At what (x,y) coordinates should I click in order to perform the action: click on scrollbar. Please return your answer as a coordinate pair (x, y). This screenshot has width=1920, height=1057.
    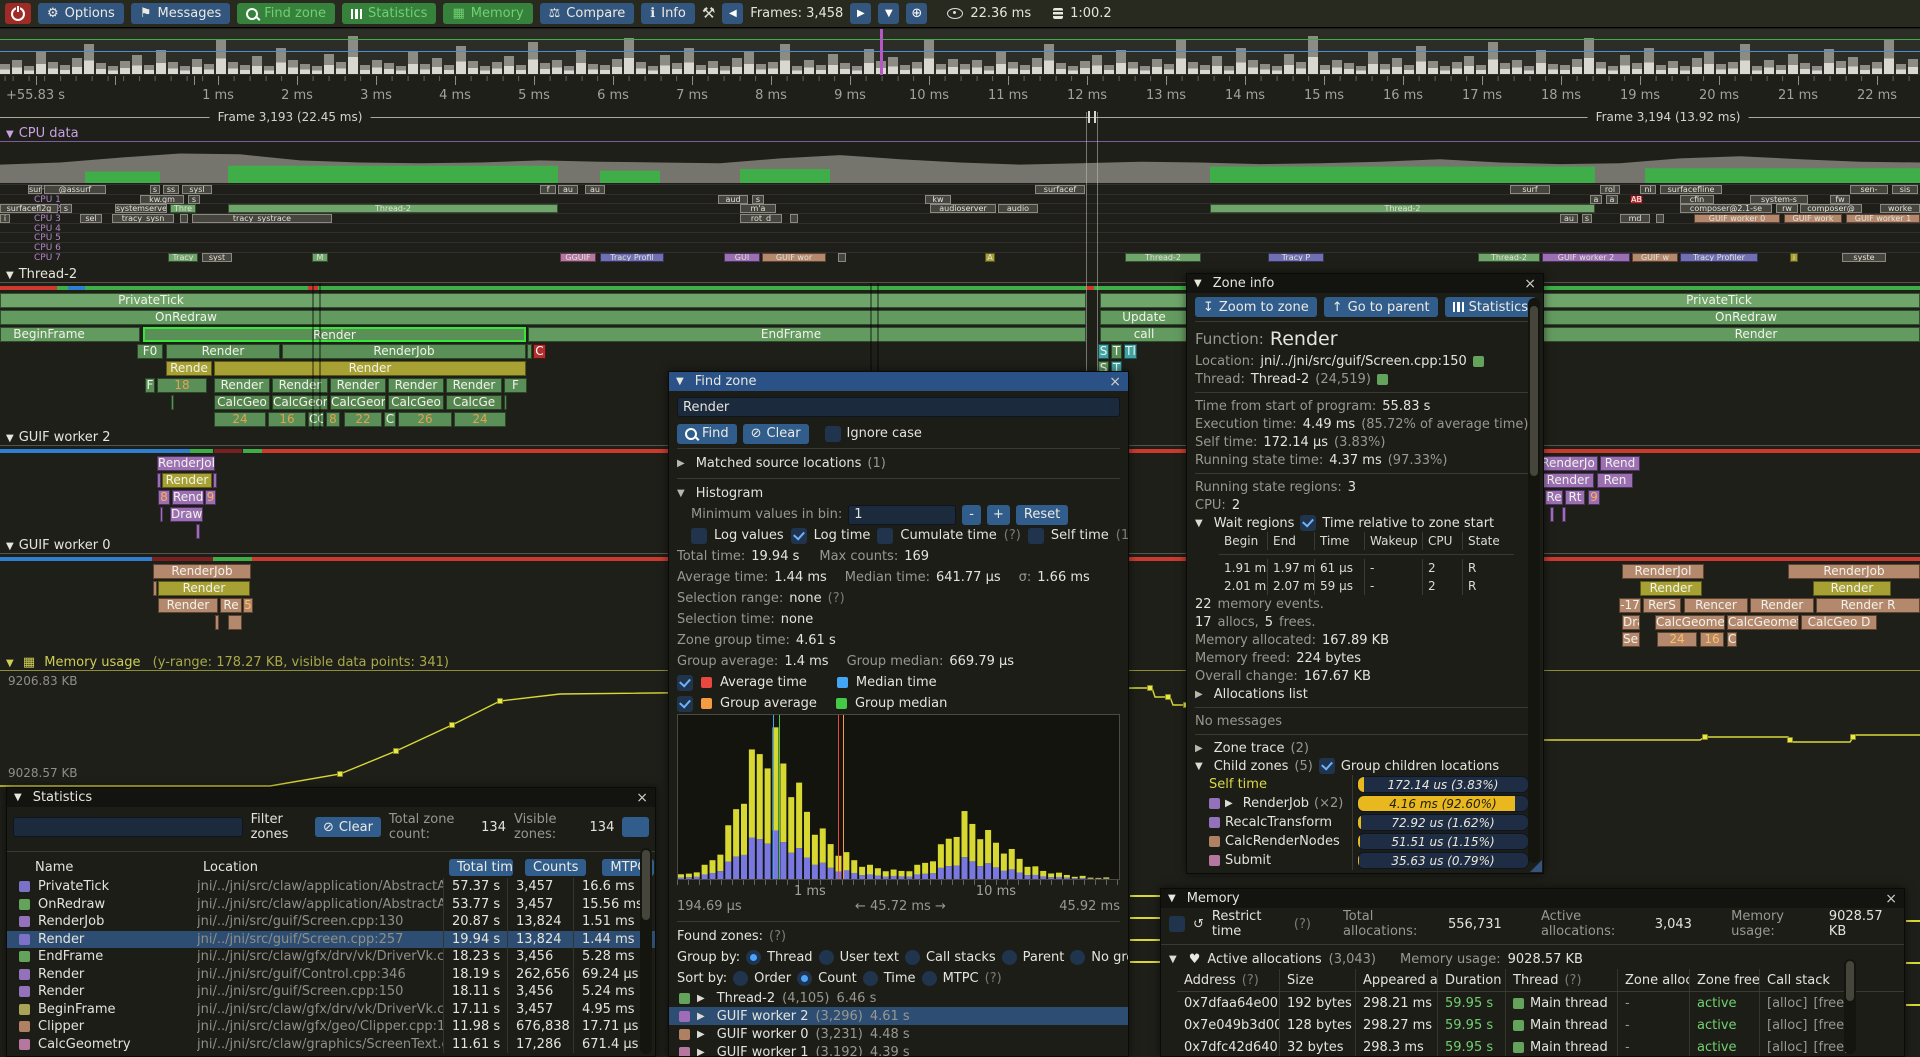
    Looking at the image, I should click on (1850, 1006).